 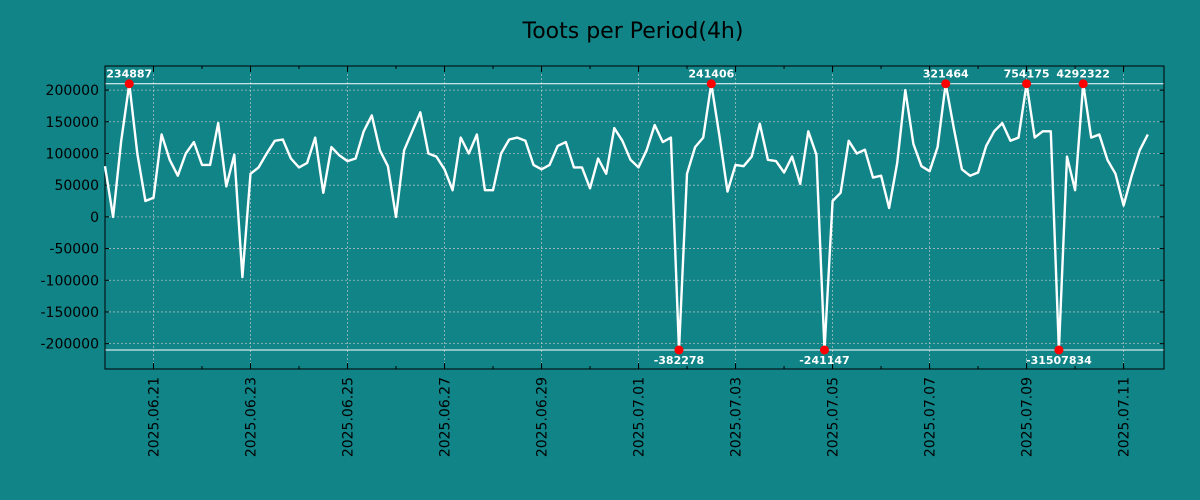 What do you see at coordinates (72, 91) in the screenshot?
I see `y-tick-label: 200000` at bounding box center [72, 91].